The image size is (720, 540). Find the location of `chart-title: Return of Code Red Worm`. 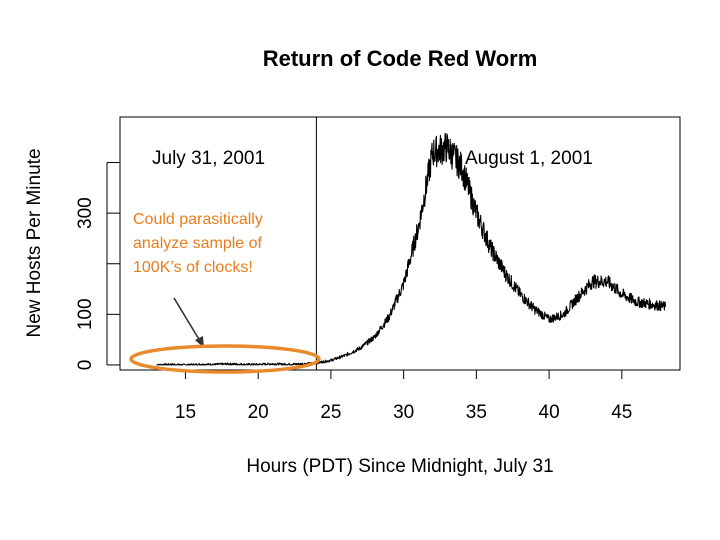

chart-title: Return of Code Red Worm is located at coordinates (400, 58).